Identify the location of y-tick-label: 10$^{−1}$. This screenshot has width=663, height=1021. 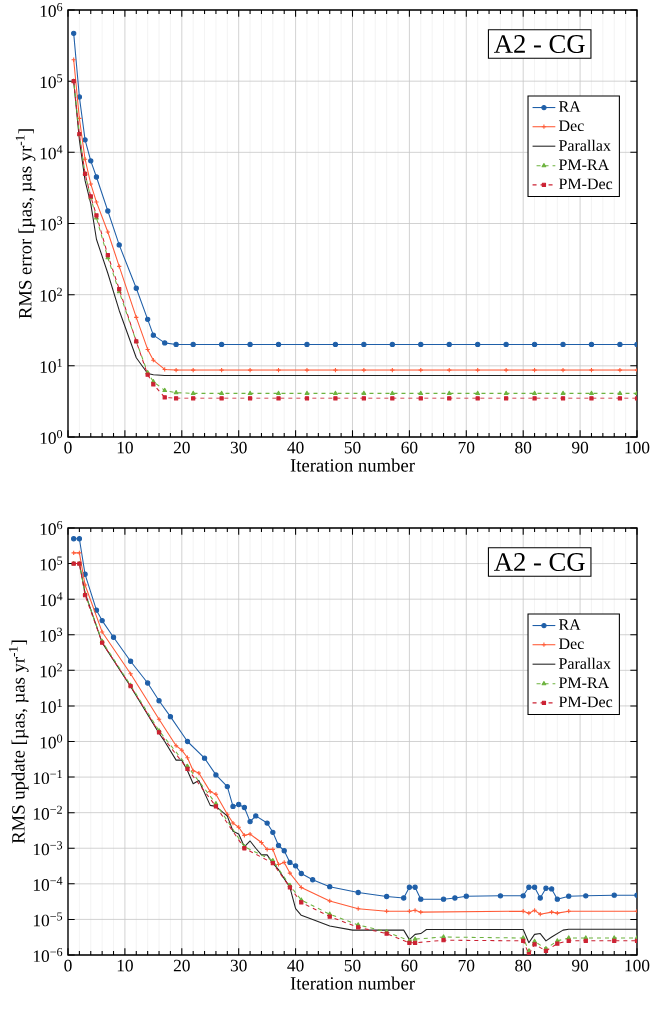
(47, 777).